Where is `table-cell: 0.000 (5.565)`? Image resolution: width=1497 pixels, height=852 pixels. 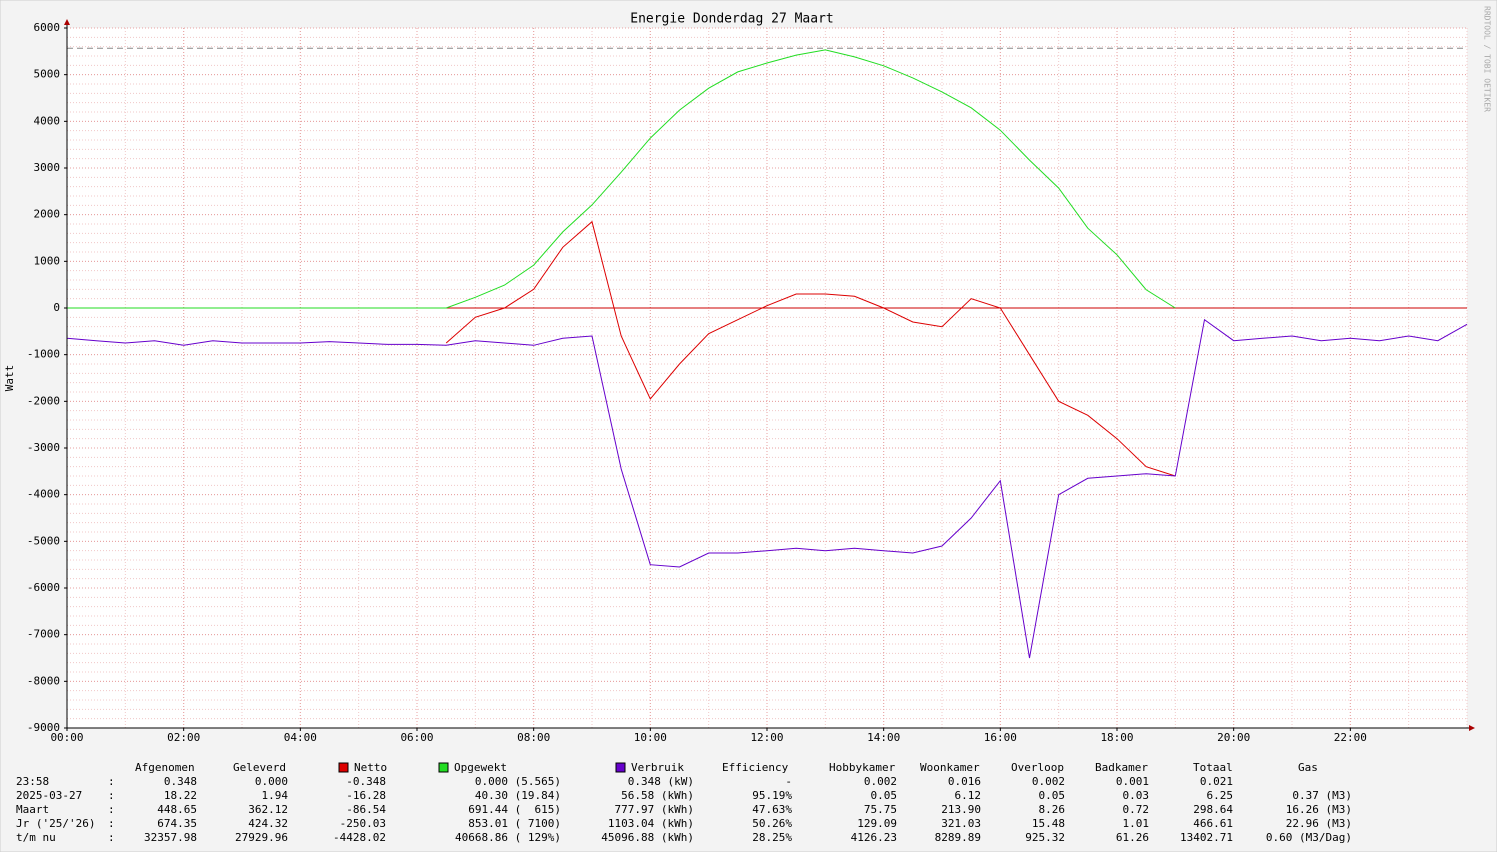 table-cell: 0.000 (5.565) is located at coordinates (518, 781).